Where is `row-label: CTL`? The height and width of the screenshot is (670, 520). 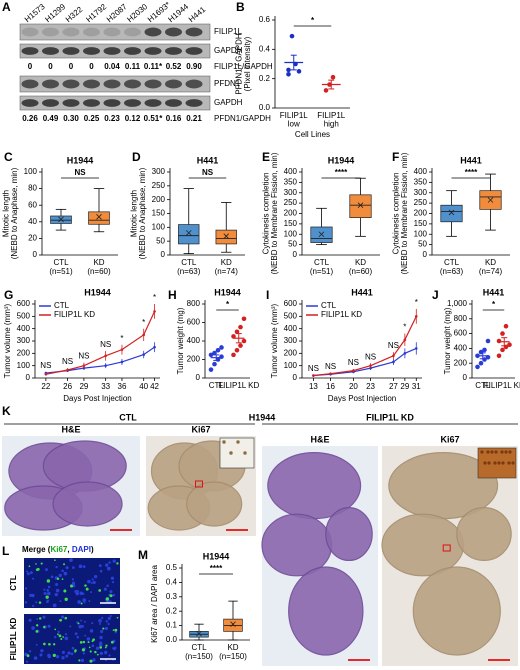 row-label: CTL is located at coordinates (13, 583).